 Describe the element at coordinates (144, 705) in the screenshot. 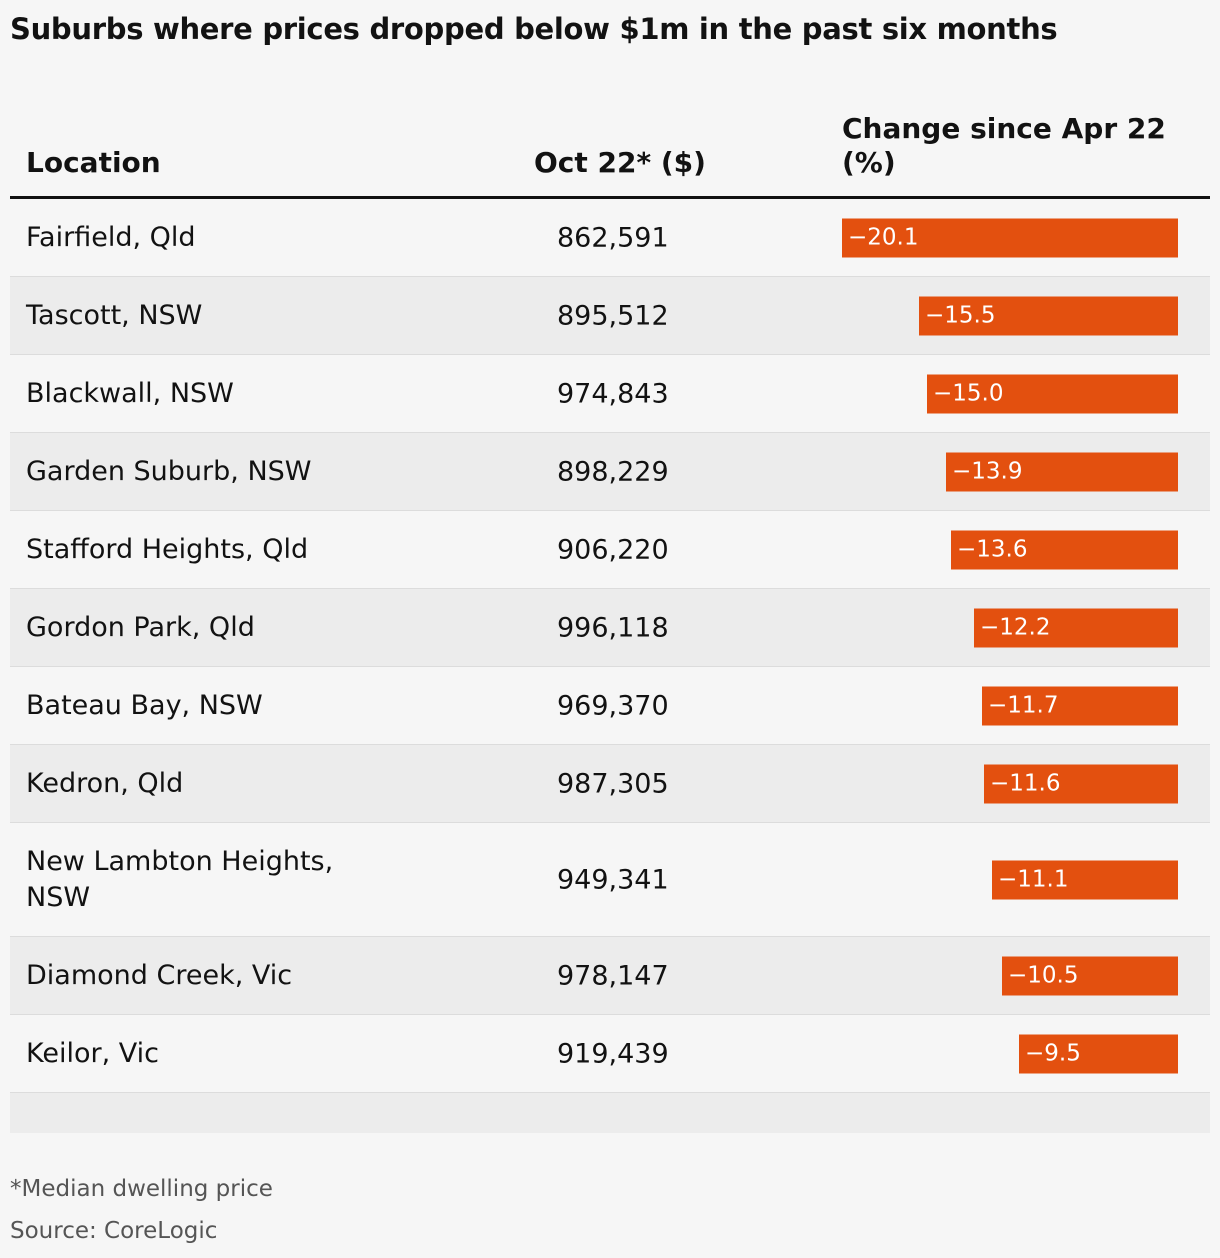

I see `location-cell: Bateau Bay, NSW` at that location.